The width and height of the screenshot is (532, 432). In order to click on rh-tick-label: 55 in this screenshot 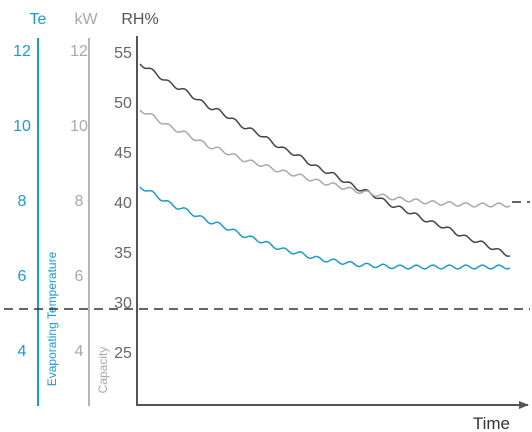, I will do `click(123, 53)`.